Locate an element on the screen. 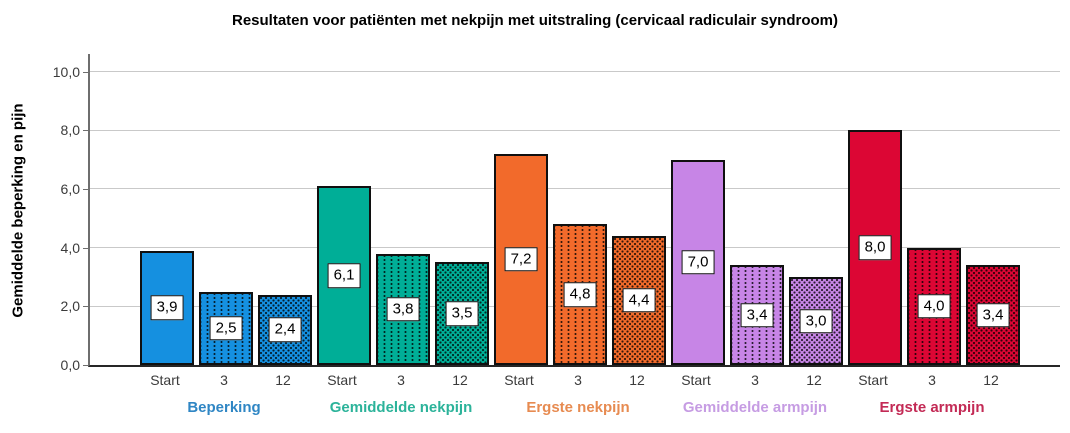 The image size is (1070, 433). bar-value-label: 4,8 is located at coordinates (580, 294).